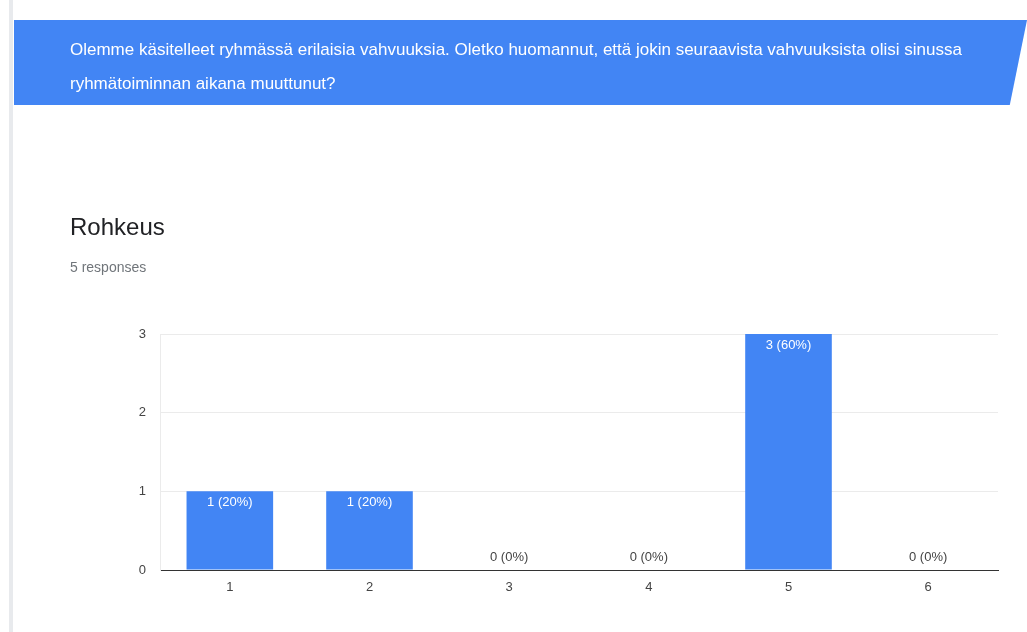  What do you see at coordinates (142, 333) in the screenshot?
I see `y-tick-label: 3` at bounding box center [142, 333].